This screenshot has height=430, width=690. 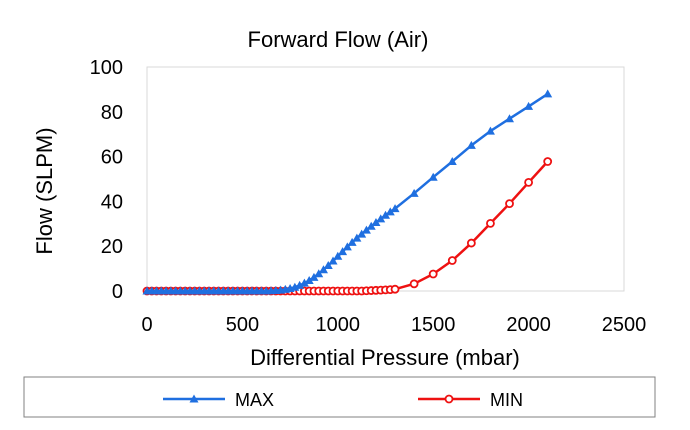 What do you see at coordinates (506, 400) in the screenshot?
I see `legend-label-min: MIN` at bounding box center [506, 400].